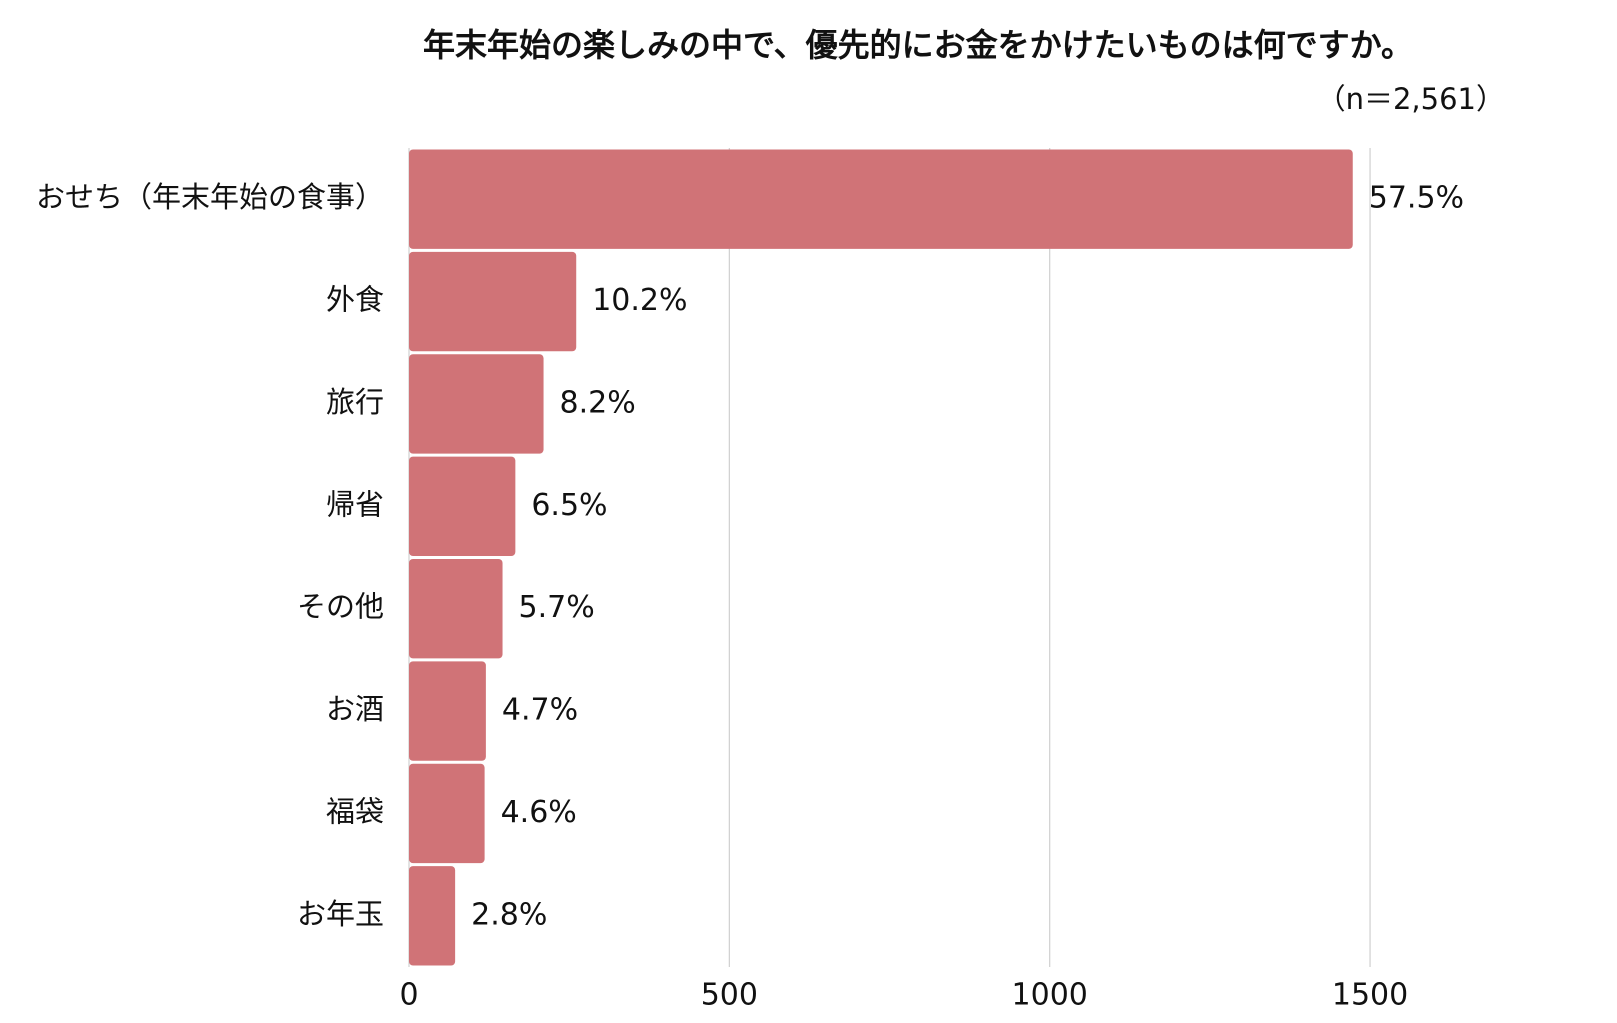  Describe the element at coordinates (540, 710) in the screenshot. I see `value-label: 4.7%` at that location.